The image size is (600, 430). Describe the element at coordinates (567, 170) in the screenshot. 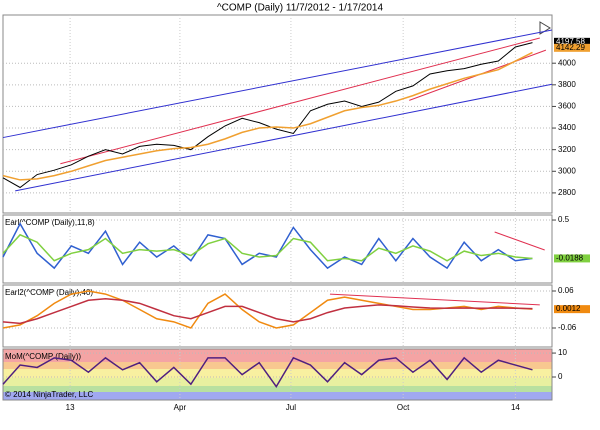

I see `y-tick-label: 3000` at that location.